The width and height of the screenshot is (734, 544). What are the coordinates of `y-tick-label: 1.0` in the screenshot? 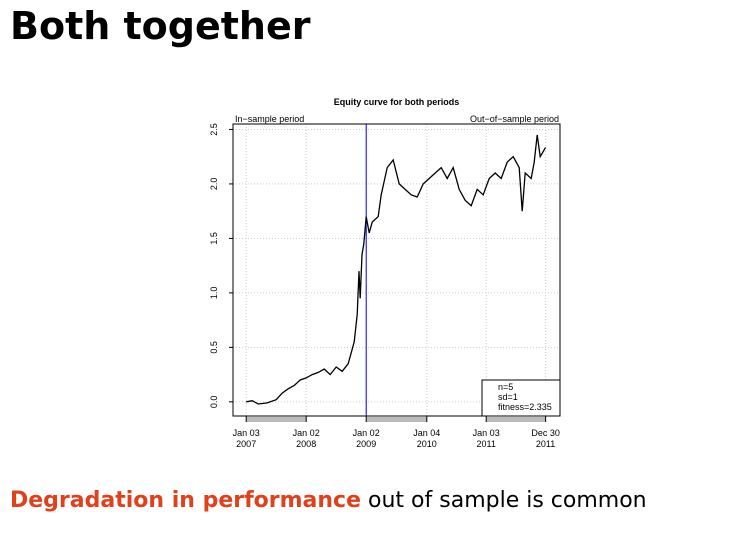 It's located at (214, 293).